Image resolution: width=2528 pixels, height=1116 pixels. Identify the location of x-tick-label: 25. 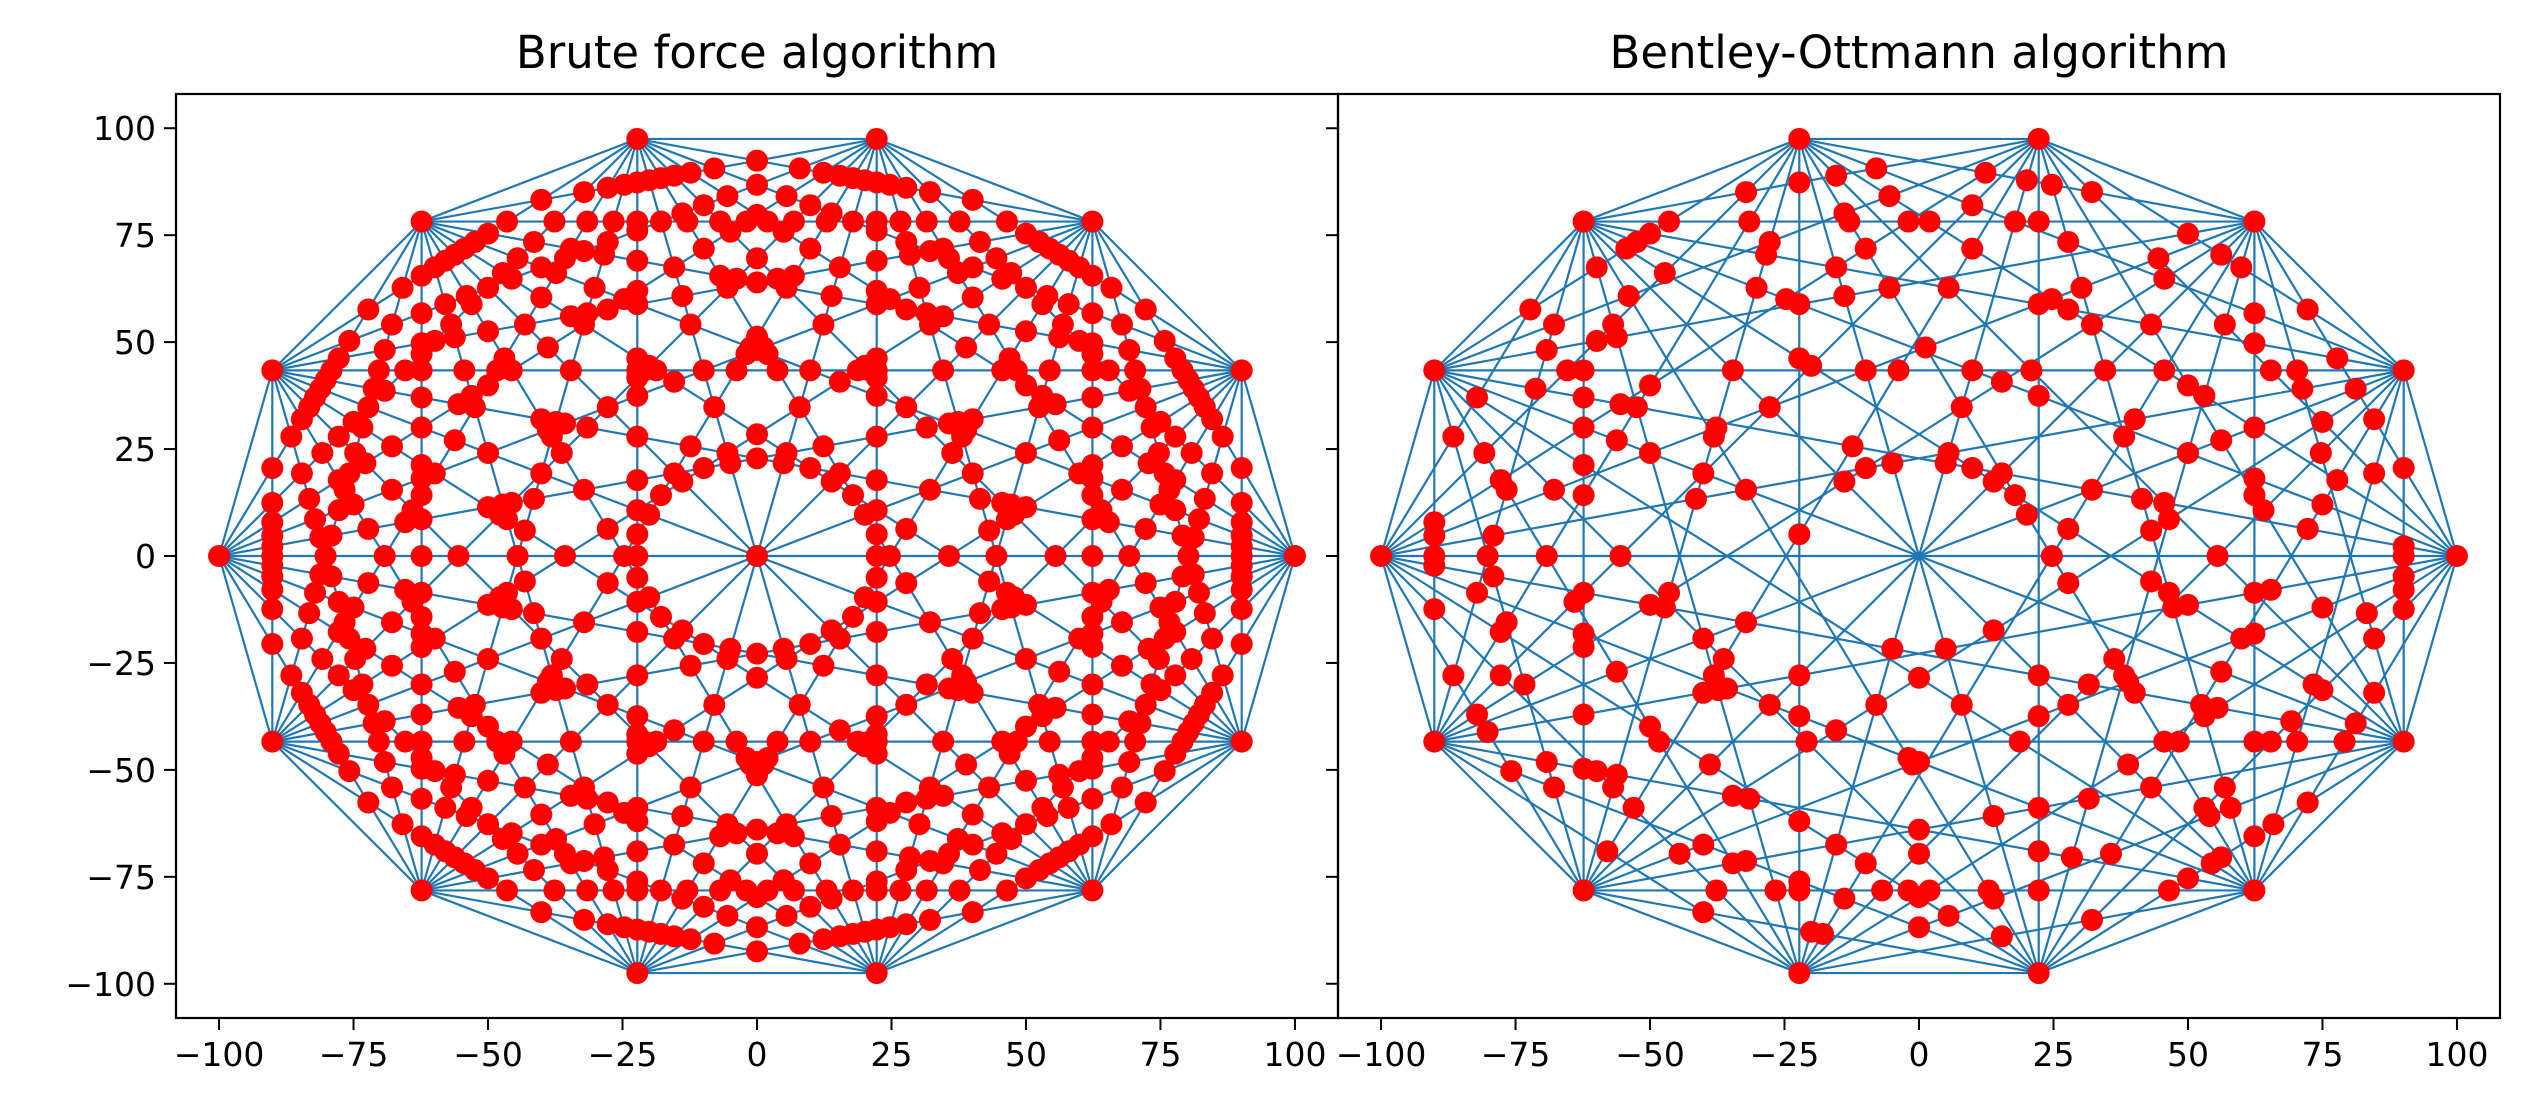
(891, 1054).